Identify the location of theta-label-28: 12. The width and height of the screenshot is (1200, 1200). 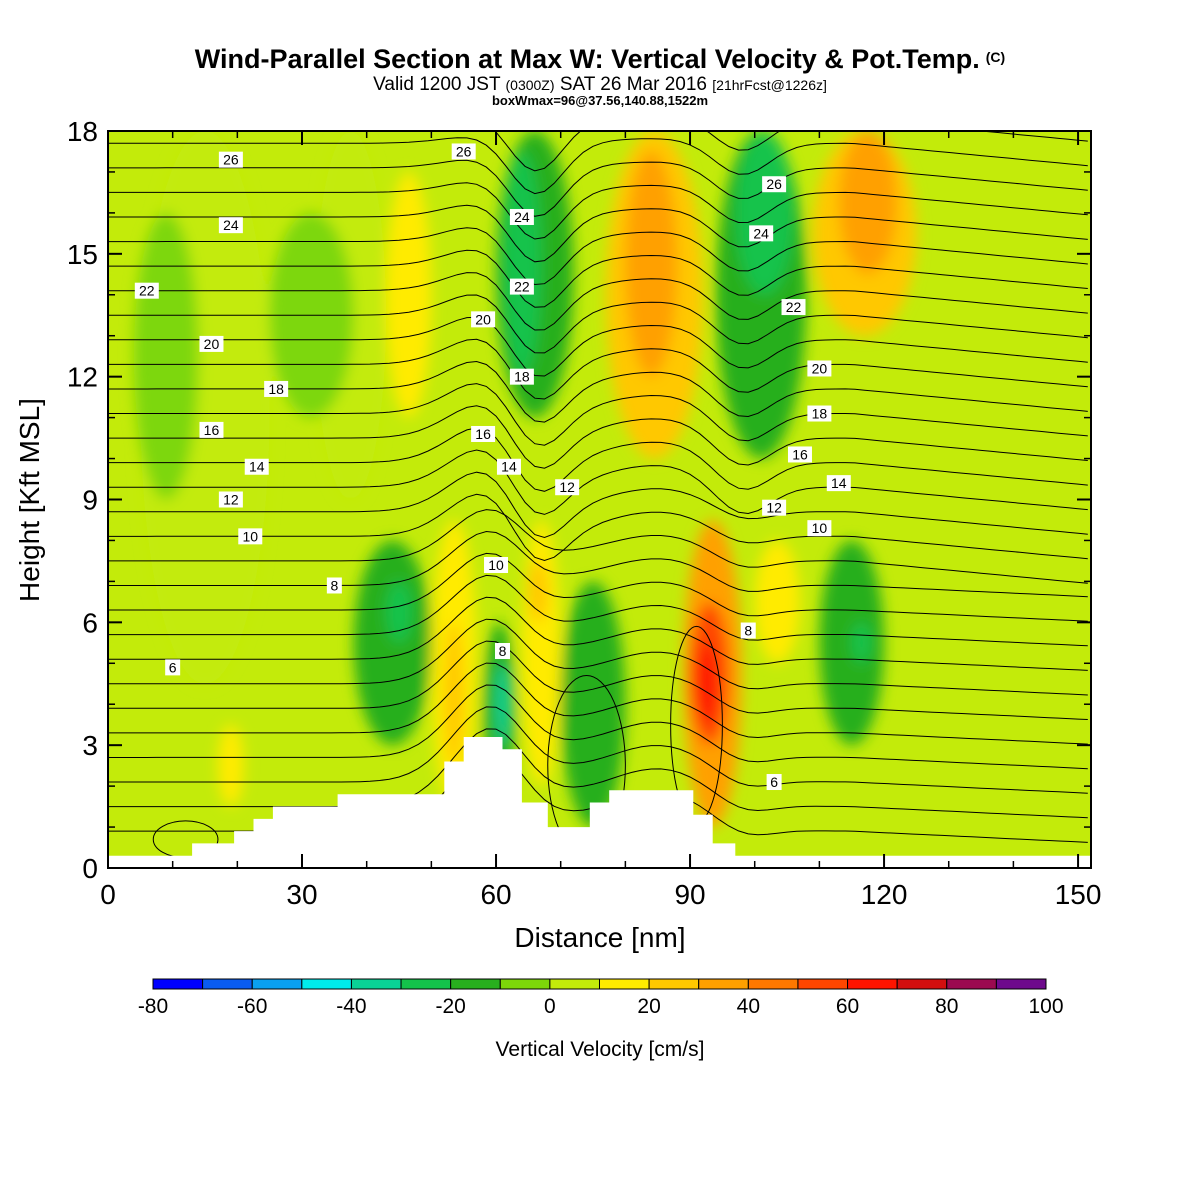
(774, 507).